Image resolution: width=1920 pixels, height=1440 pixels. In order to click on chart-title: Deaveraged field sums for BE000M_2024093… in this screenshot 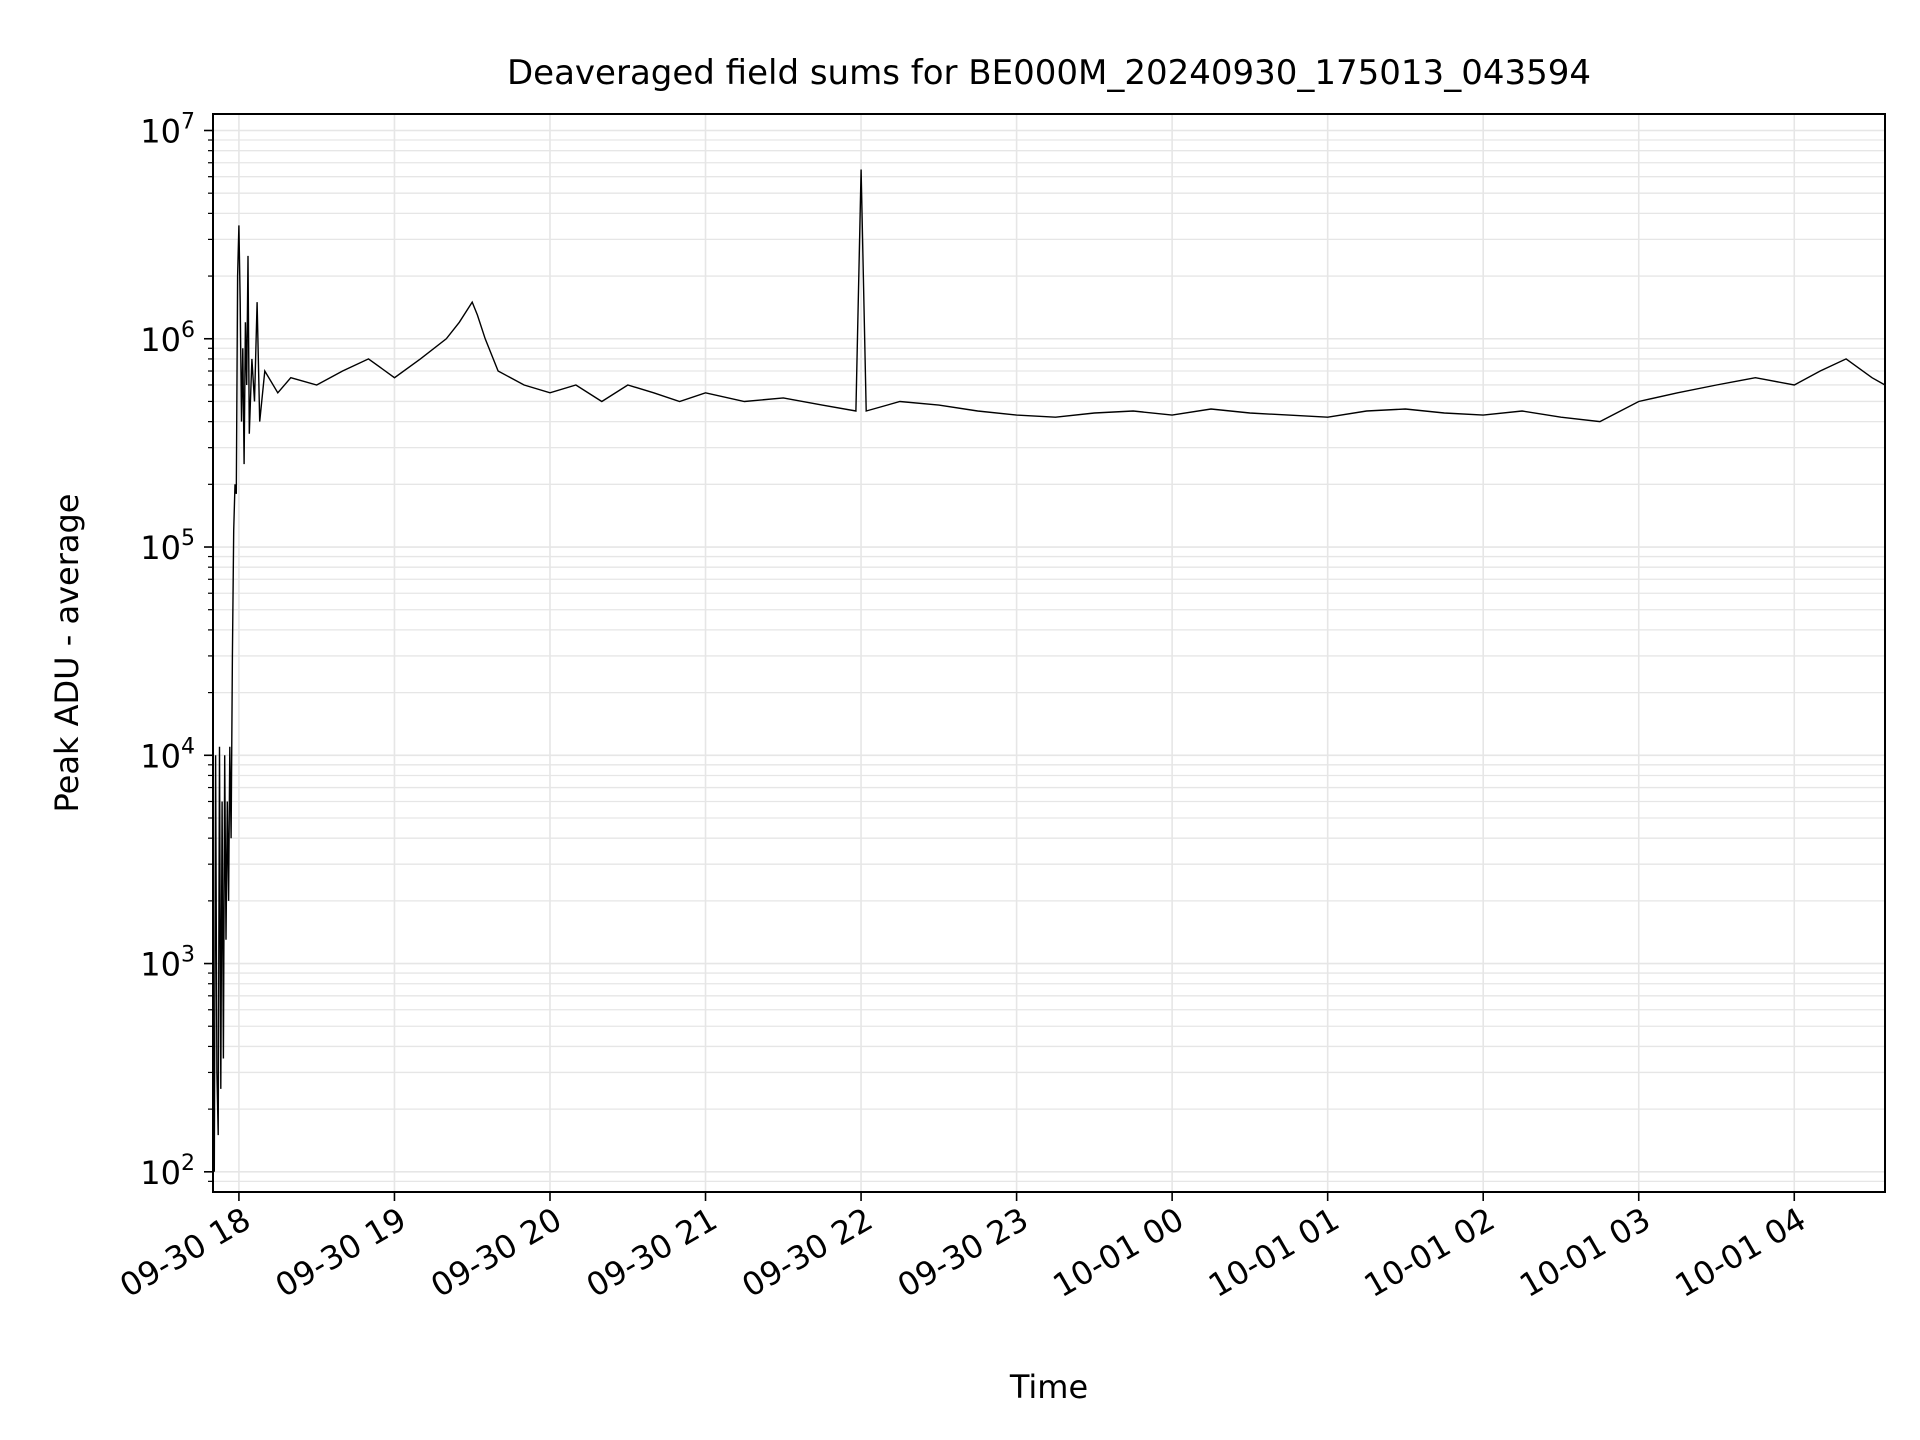, I will do `click(1049, 73)`.